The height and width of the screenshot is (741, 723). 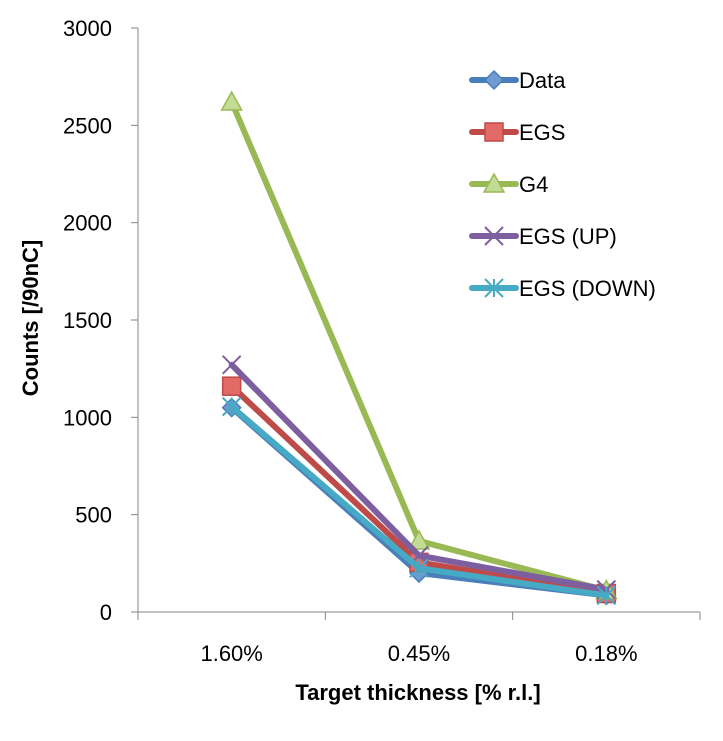 I want to click on legend-label: EGS (DOWN), so click(x=587, y=288).